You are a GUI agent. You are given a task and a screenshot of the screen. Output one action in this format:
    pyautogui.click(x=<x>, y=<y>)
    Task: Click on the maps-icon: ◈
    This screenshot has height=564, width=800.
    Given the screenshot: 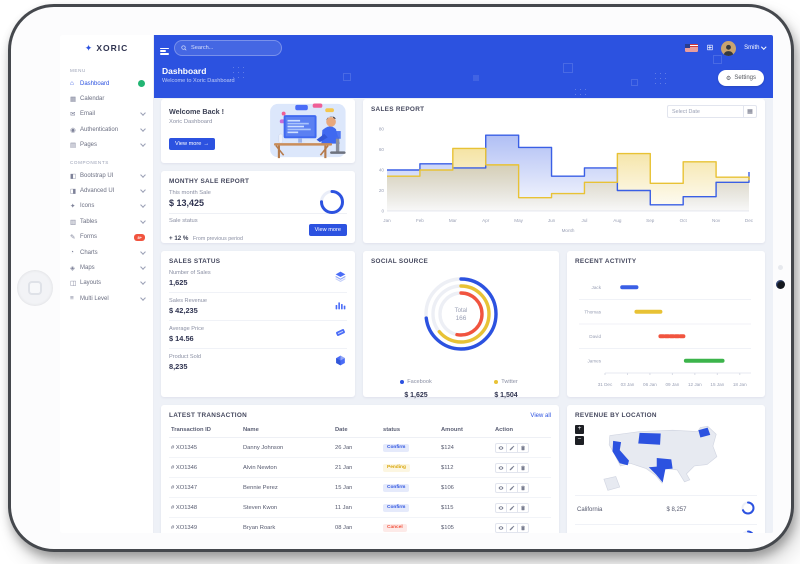 What is the action you would take?
    pyautogui.click(x=72, y=268)
    